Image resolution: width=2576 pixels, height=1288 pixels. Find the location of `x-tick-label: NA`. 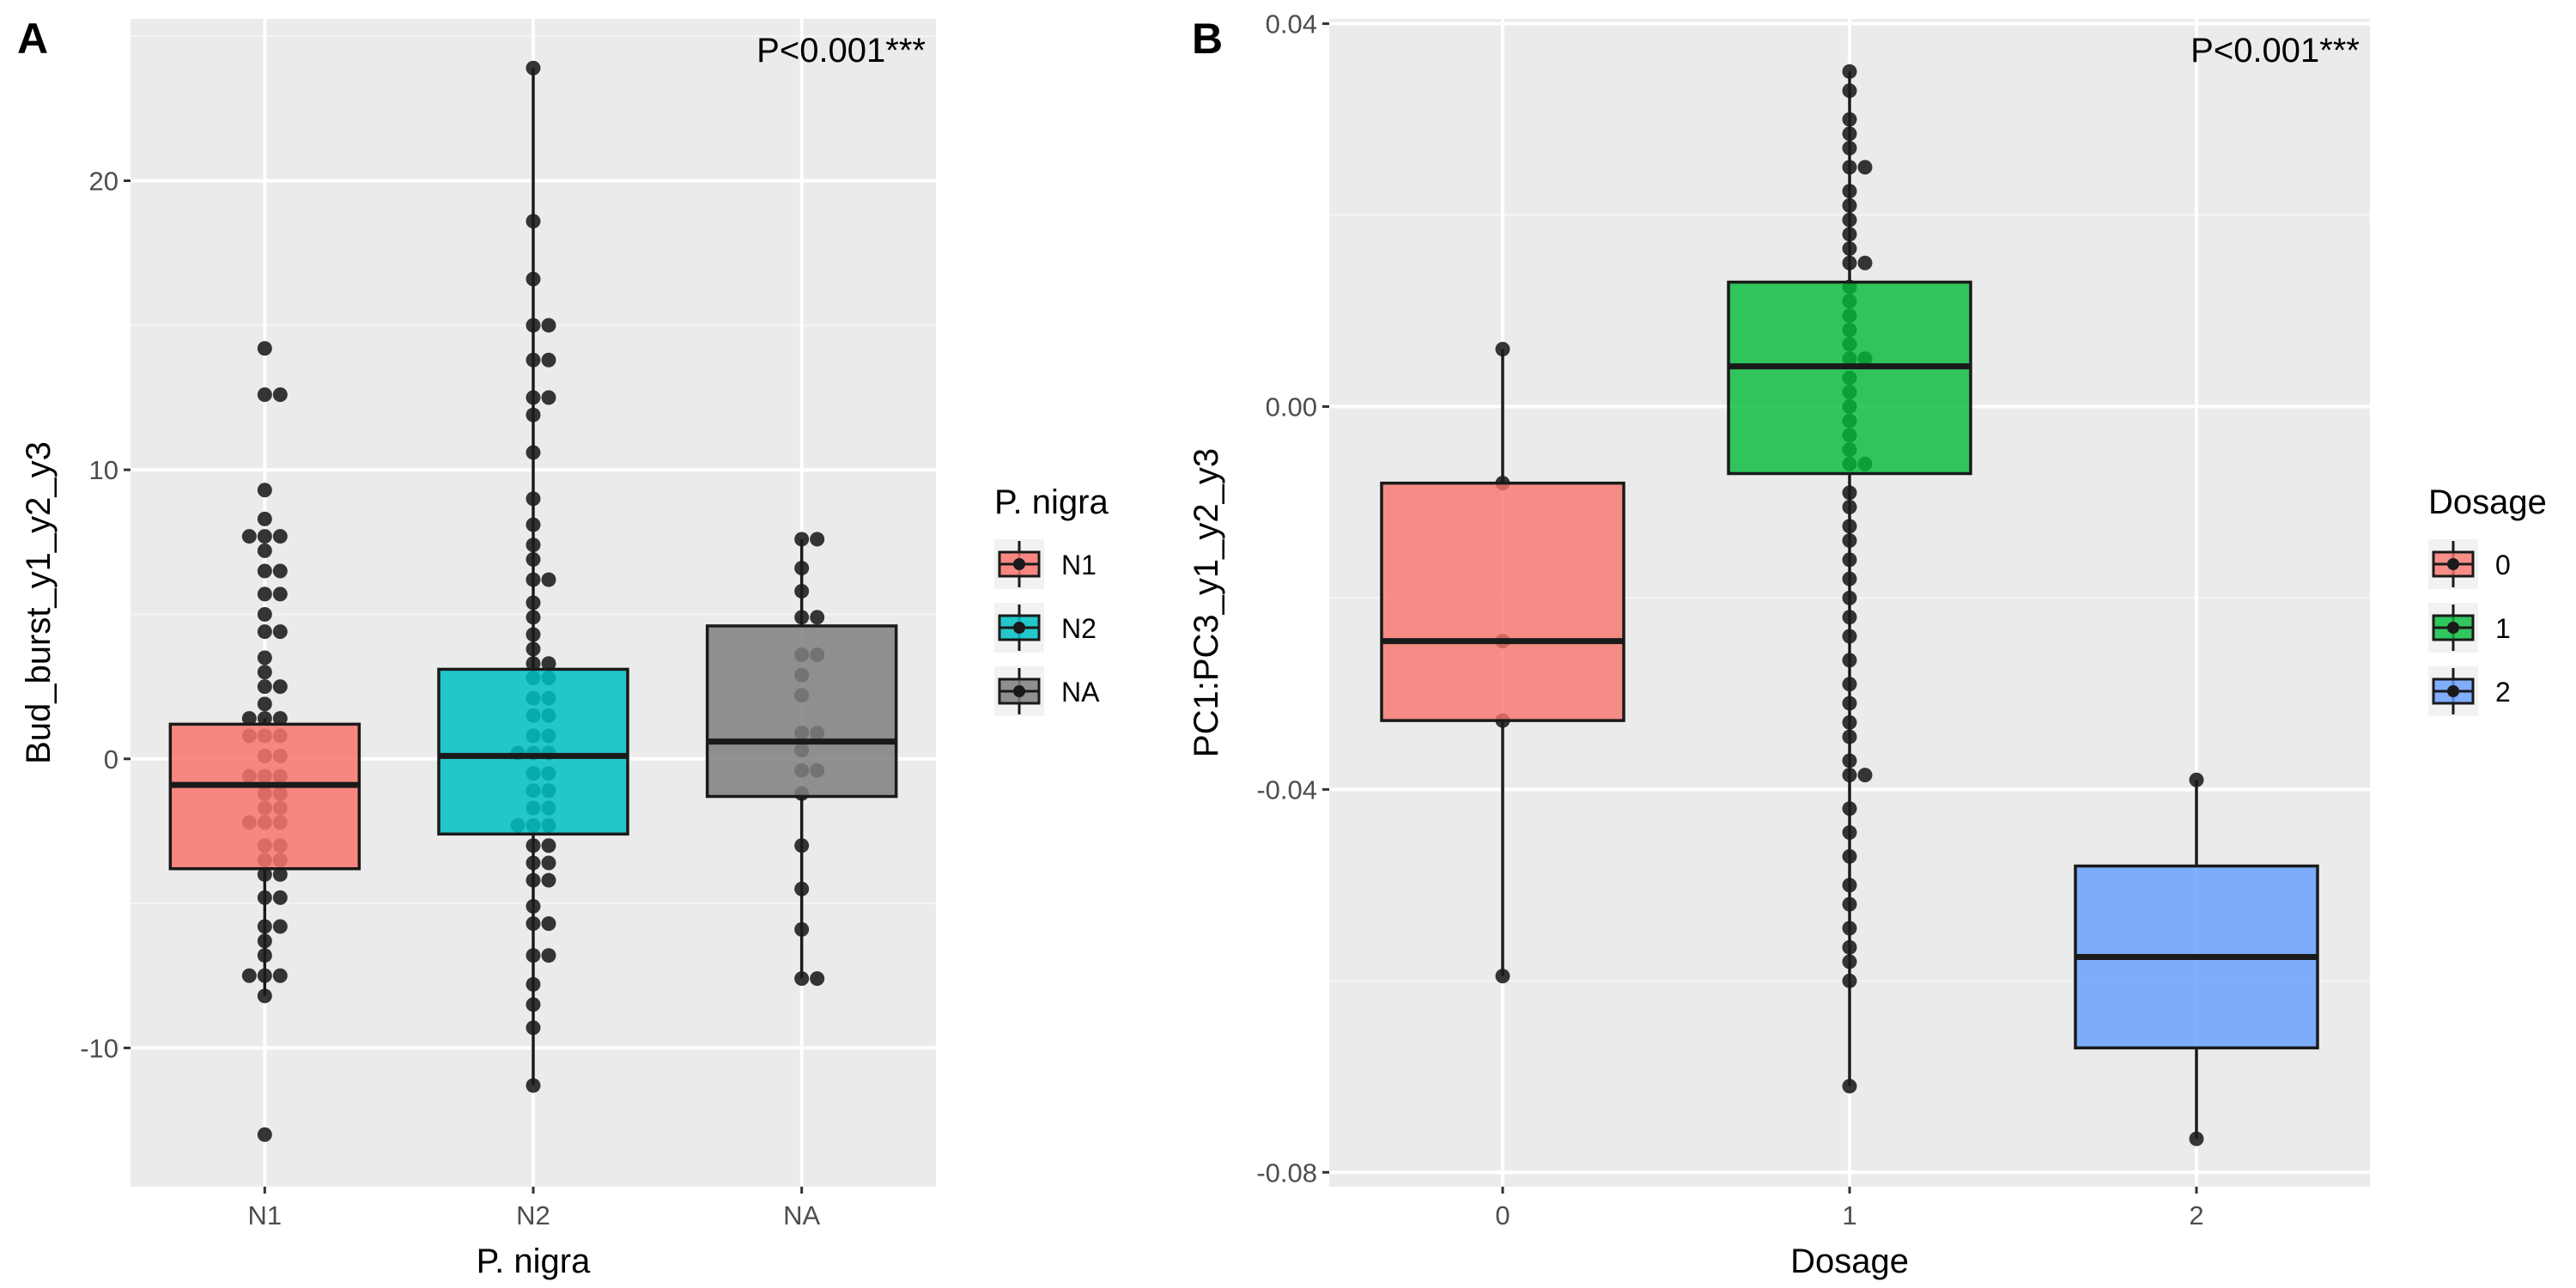

x-tick-label: NA is located at coordinates (801, 1215).